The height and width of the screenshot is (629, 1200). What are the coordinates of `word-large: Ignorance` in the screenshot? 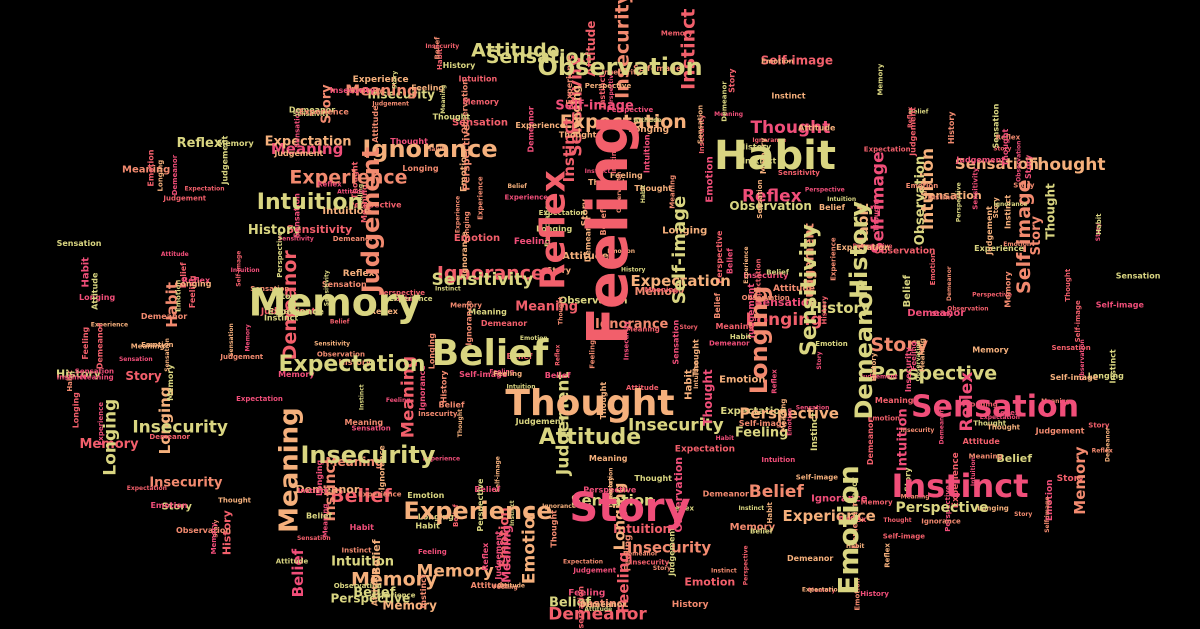 It's located at (429, 149).